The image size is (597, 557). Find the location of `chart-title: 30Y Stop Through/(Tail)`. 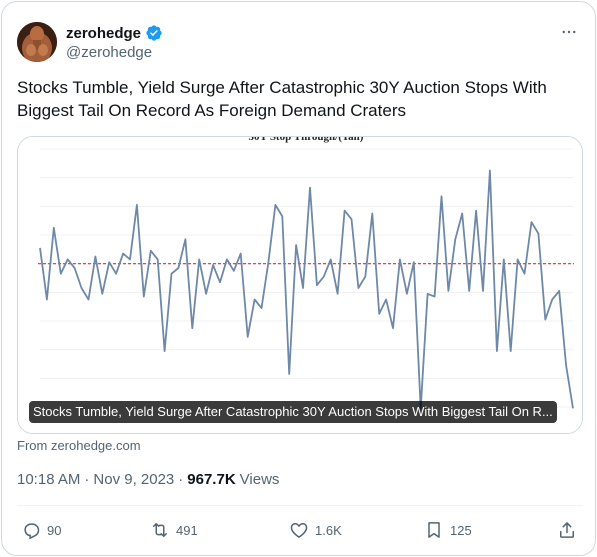

chart-title: 30Y Stop Through/(Tail) is located at coordinates (306, 140).